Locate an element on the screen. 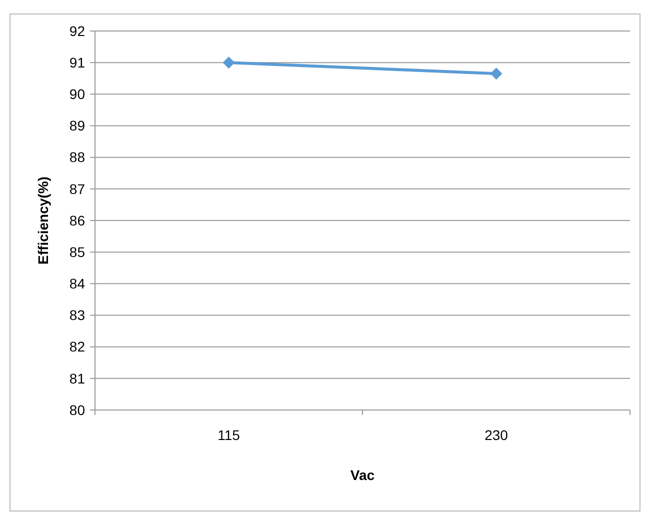 The width and height of the screenshot is (650, 512). x-tick-label: 230 is located at coordinates (496, 435).